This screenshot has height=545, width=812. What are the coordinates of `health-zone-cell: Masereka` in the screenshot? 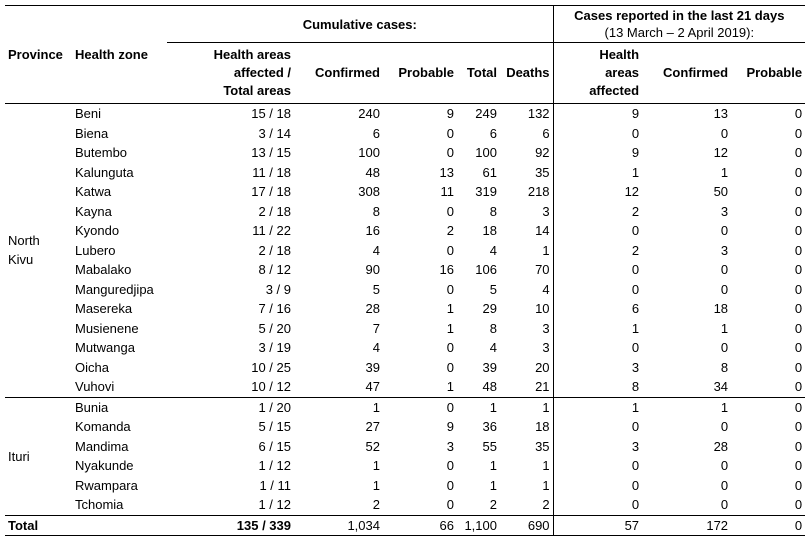 It's located at (104, 309).